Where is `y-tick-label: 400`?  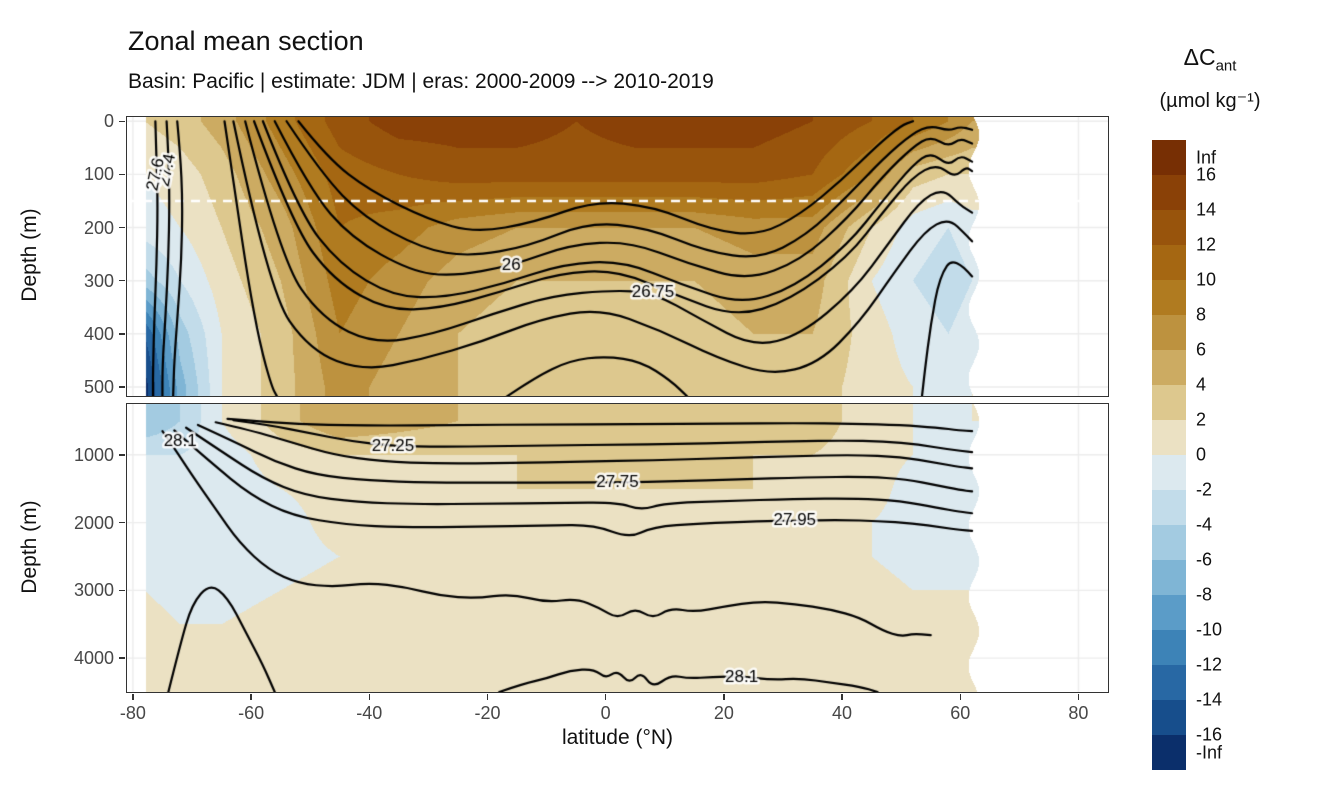
y-tick-label: 400 is located at coordinates (98, 333).